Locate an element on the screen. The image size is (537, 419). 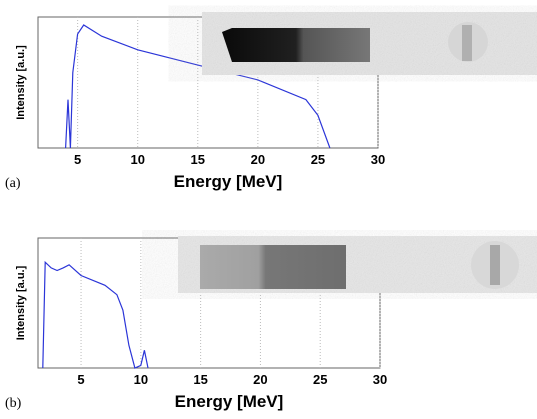
film-b is located at coordinates (357, 264).